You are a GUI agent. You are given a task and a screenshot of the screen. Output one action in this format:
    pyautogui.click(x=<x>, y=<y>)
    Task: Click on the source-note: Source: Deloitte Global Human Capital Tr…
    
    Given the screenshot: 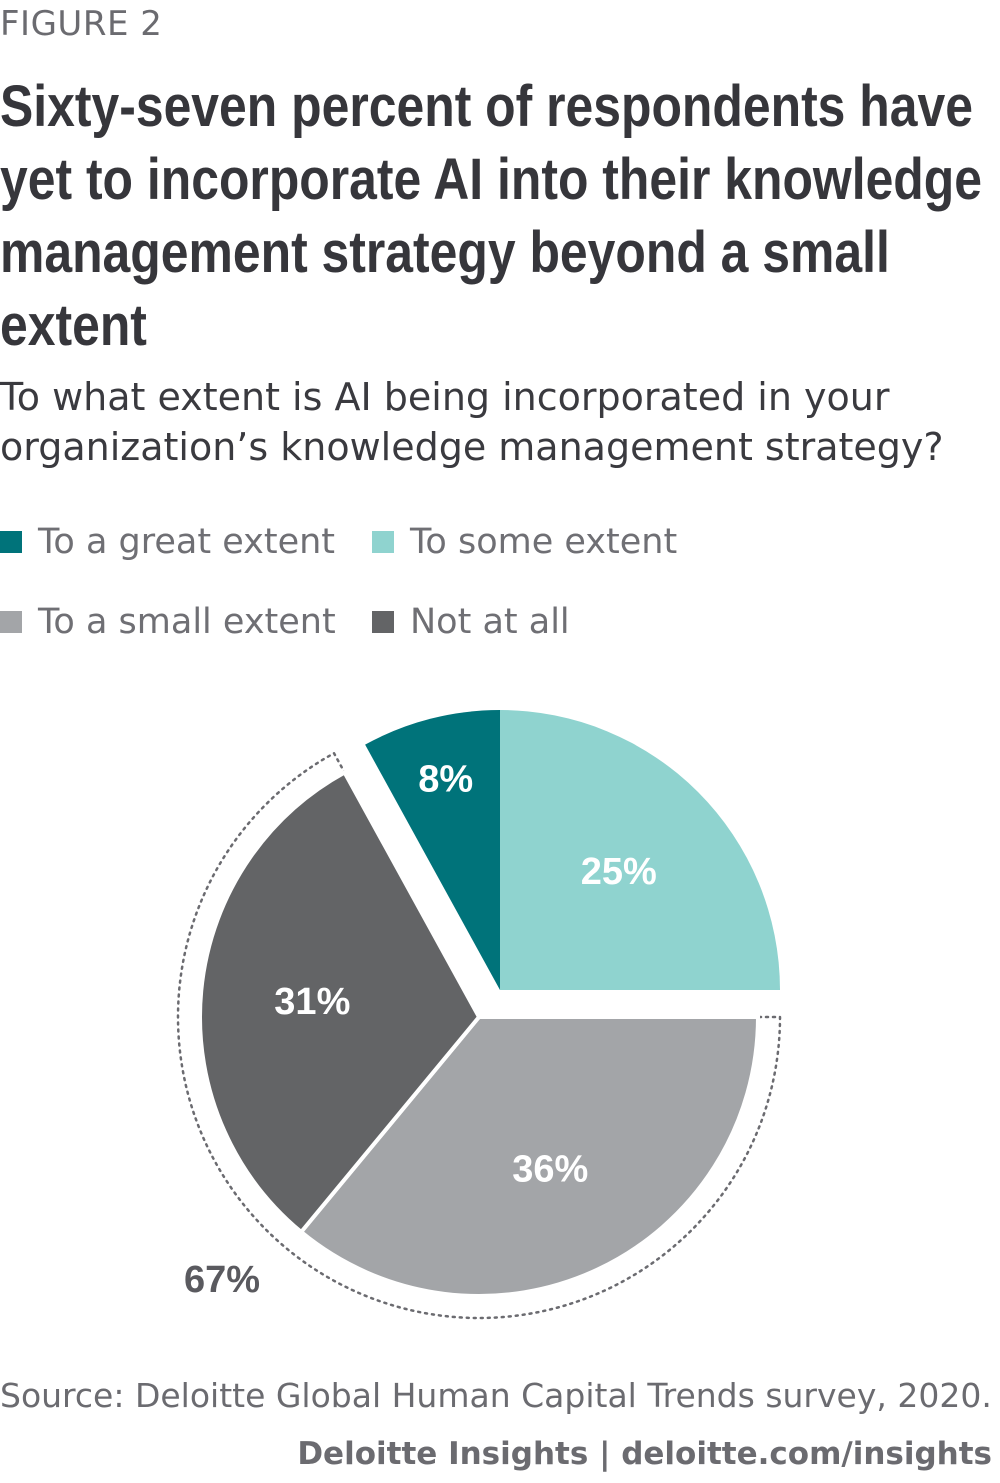 What is the action you would take?
    pyautogui.click(x=496, y=1395)
    